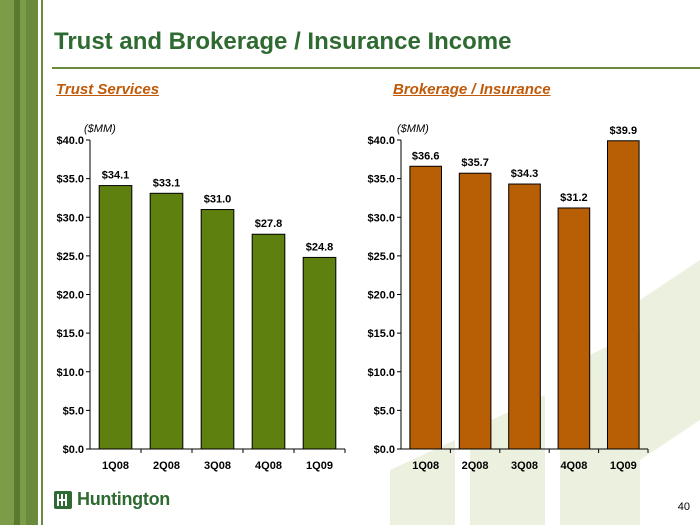 This screenshot has width=700, height=525. Describe the element at coordinates (573, 466) in the screenshot. I see `brokerage-category-label: 4Q08` at that location.